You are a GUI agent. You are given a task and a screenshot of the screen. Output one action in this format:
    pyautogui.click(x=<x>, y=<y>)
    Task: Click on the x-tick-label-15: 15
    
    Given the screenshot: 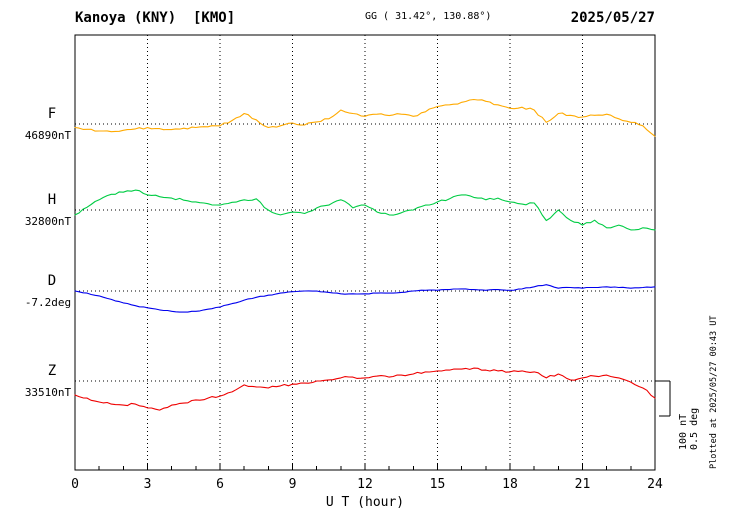 What is the action you would take?
    pyautogui.click(x=438, y=484)
    